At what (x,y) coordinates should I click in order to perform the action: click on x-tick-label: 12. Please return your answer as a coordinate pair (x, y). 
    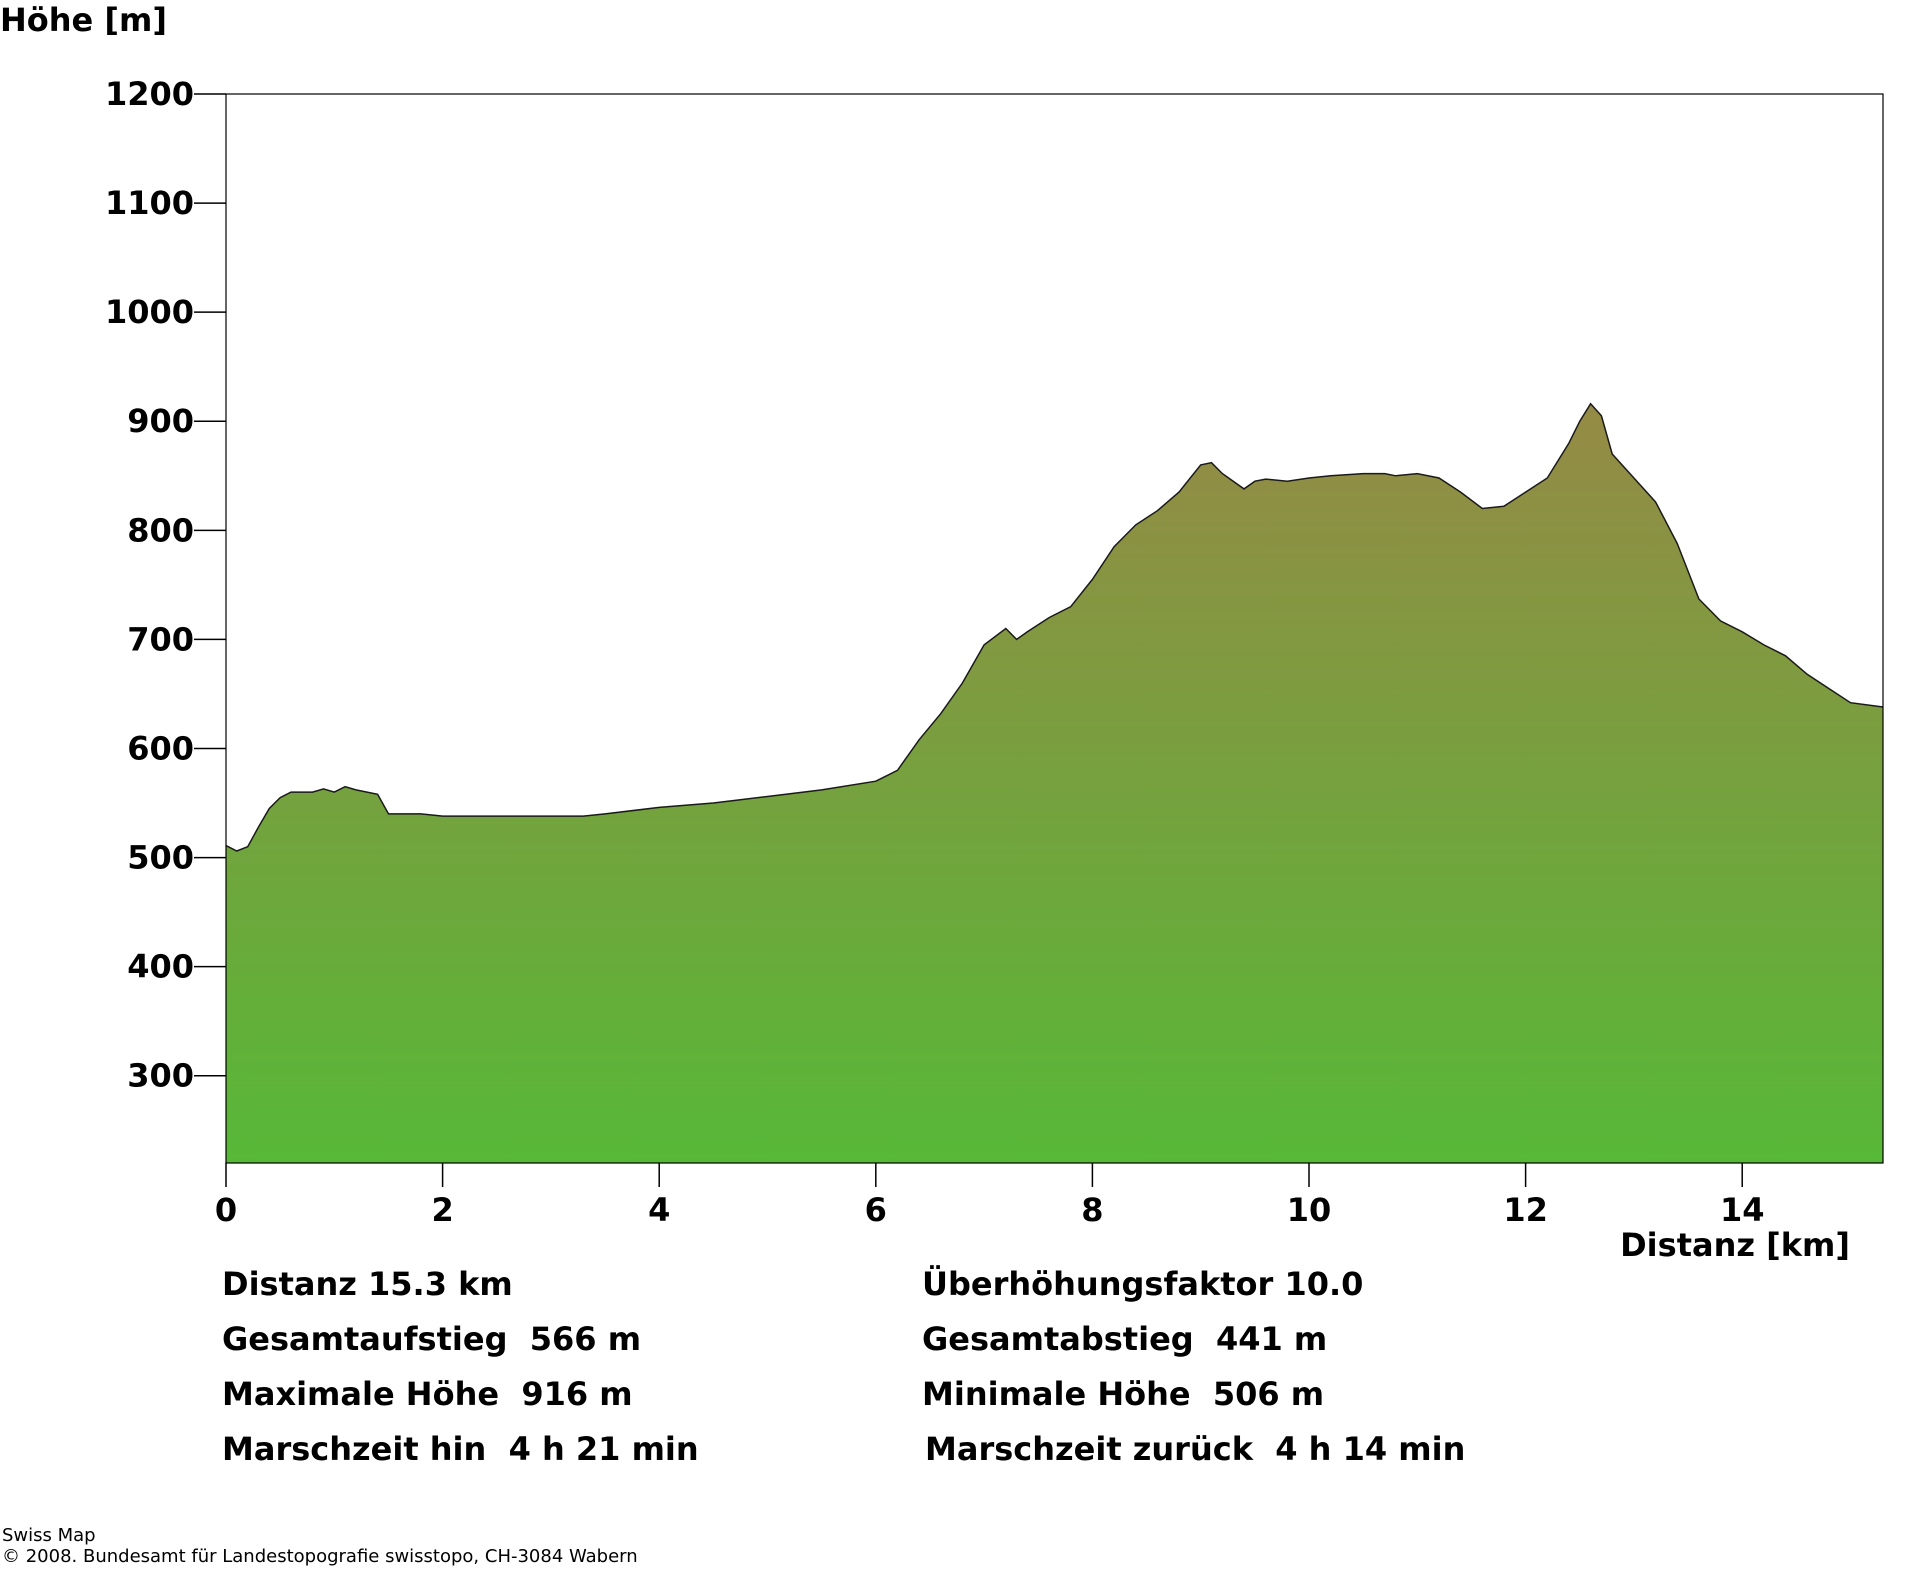
    Looking at the image, I should click on (1525, 1210).